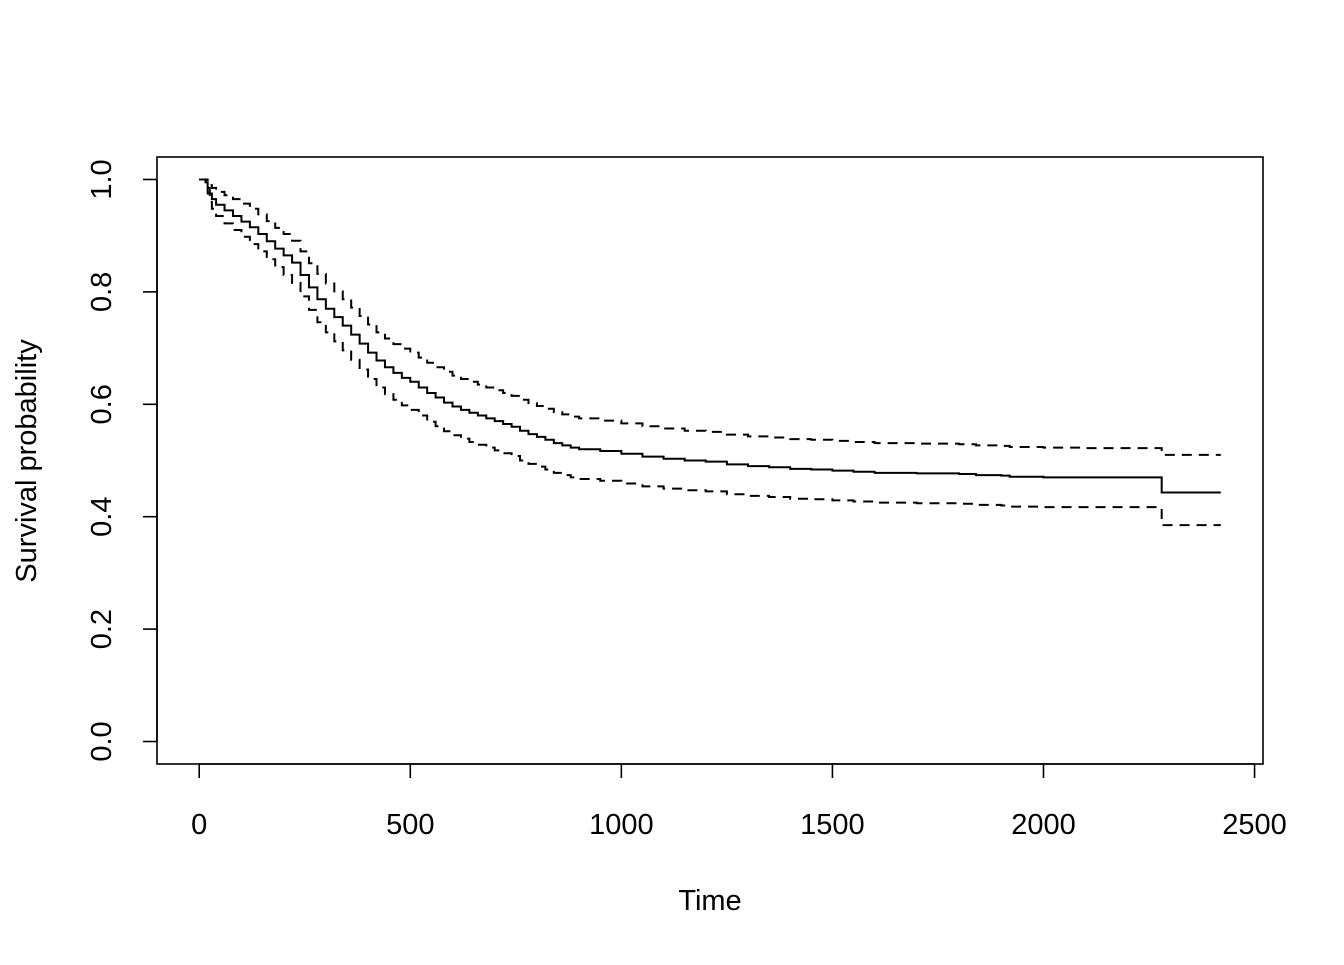 This screenshot has height=965, width=1344. Describe the element at coordinates (102, 629) in the screenshot. I see `y-tick-label: 0.2` at that location.